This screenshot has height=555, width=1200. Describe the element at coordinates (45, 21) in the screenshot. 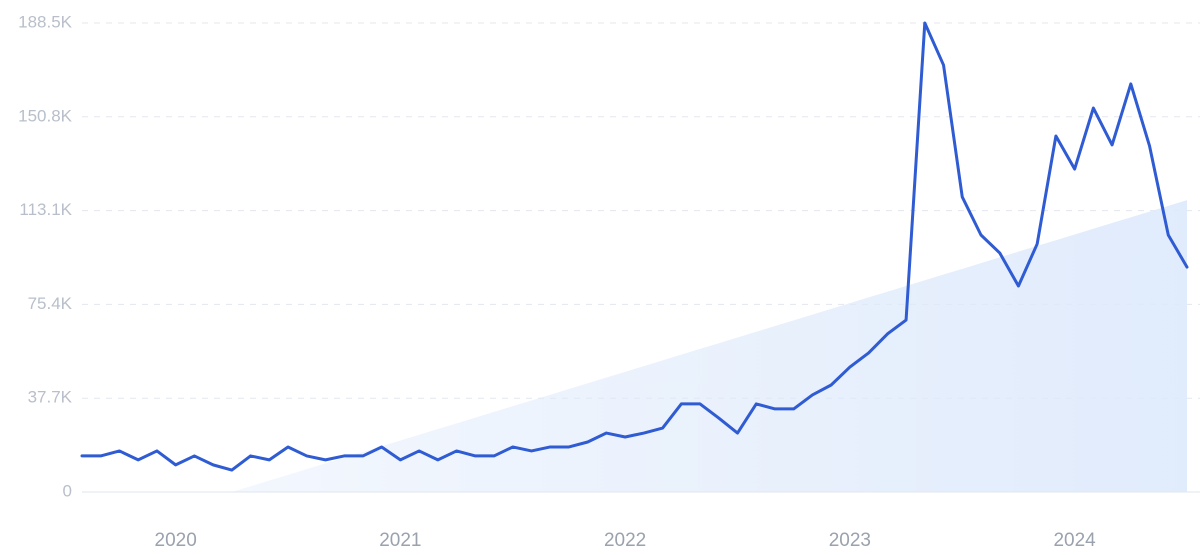

I see `y-tick-label: 188.5K` at that location.